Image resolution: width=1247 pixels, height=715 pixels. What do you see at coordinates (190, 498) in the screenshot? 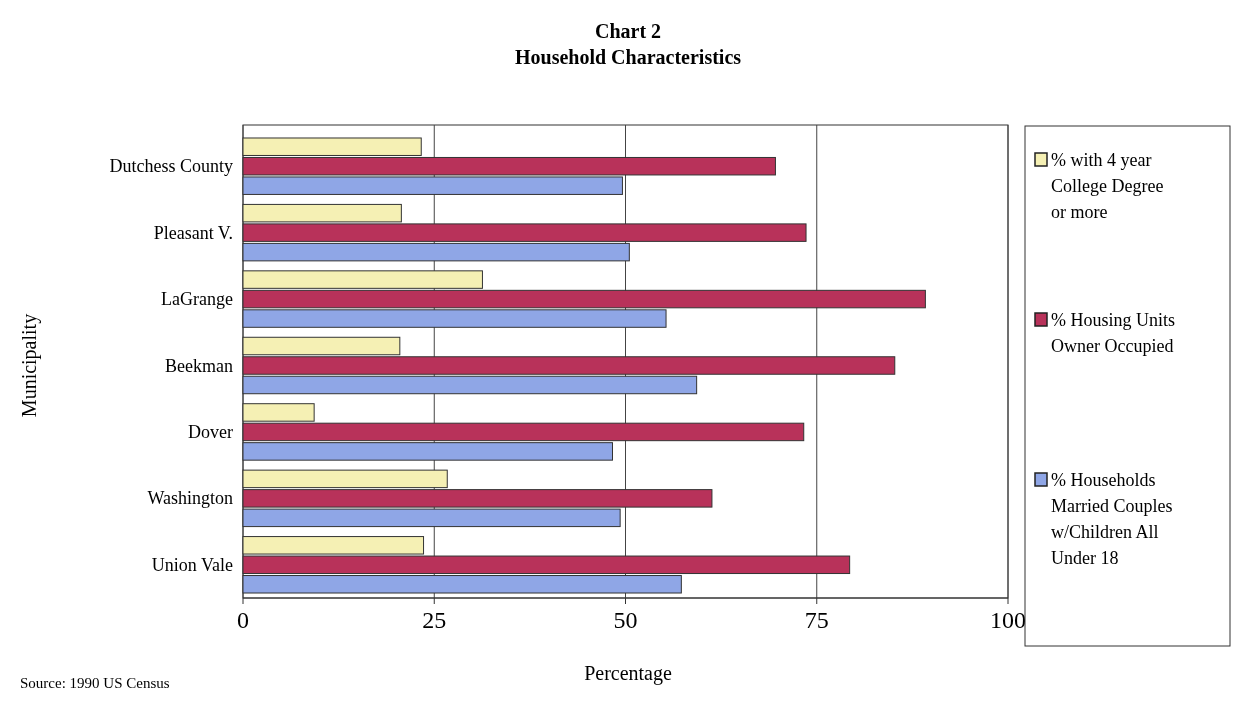
I see `y-tick-label: Washington` at bounding box center [190, 498].